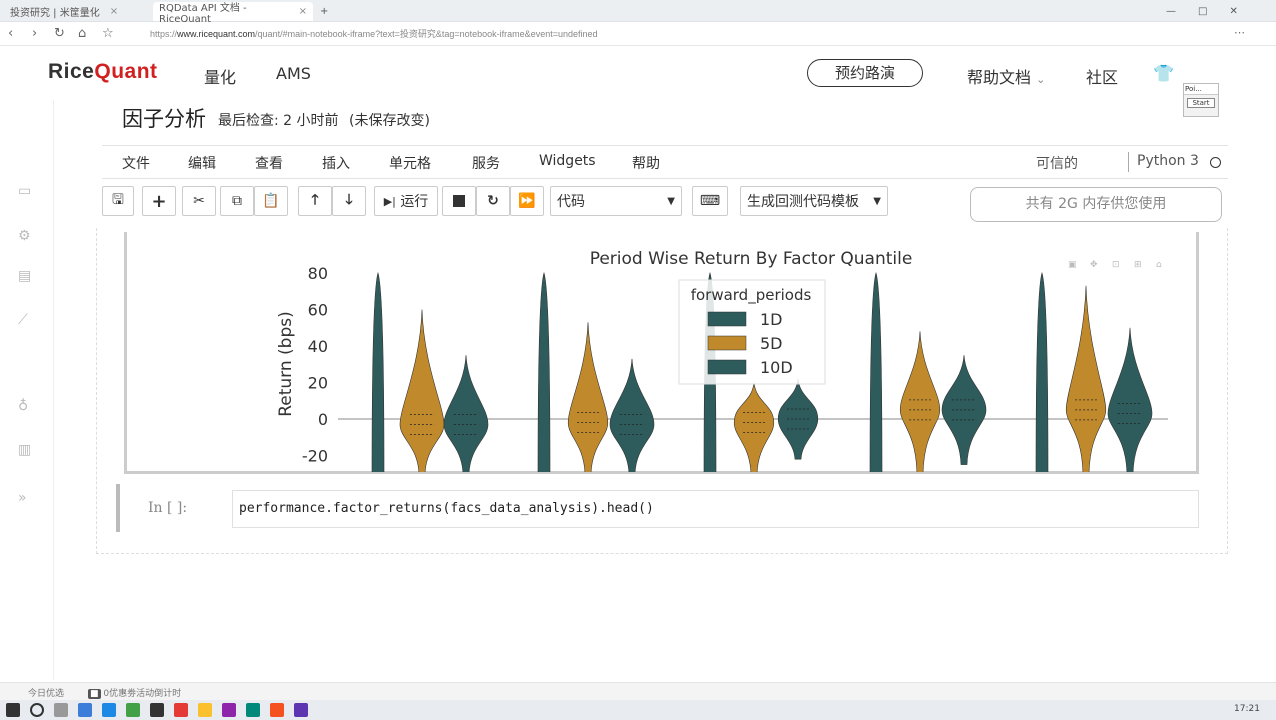  I want to click on document-icon: ▤, so click(25, 276).